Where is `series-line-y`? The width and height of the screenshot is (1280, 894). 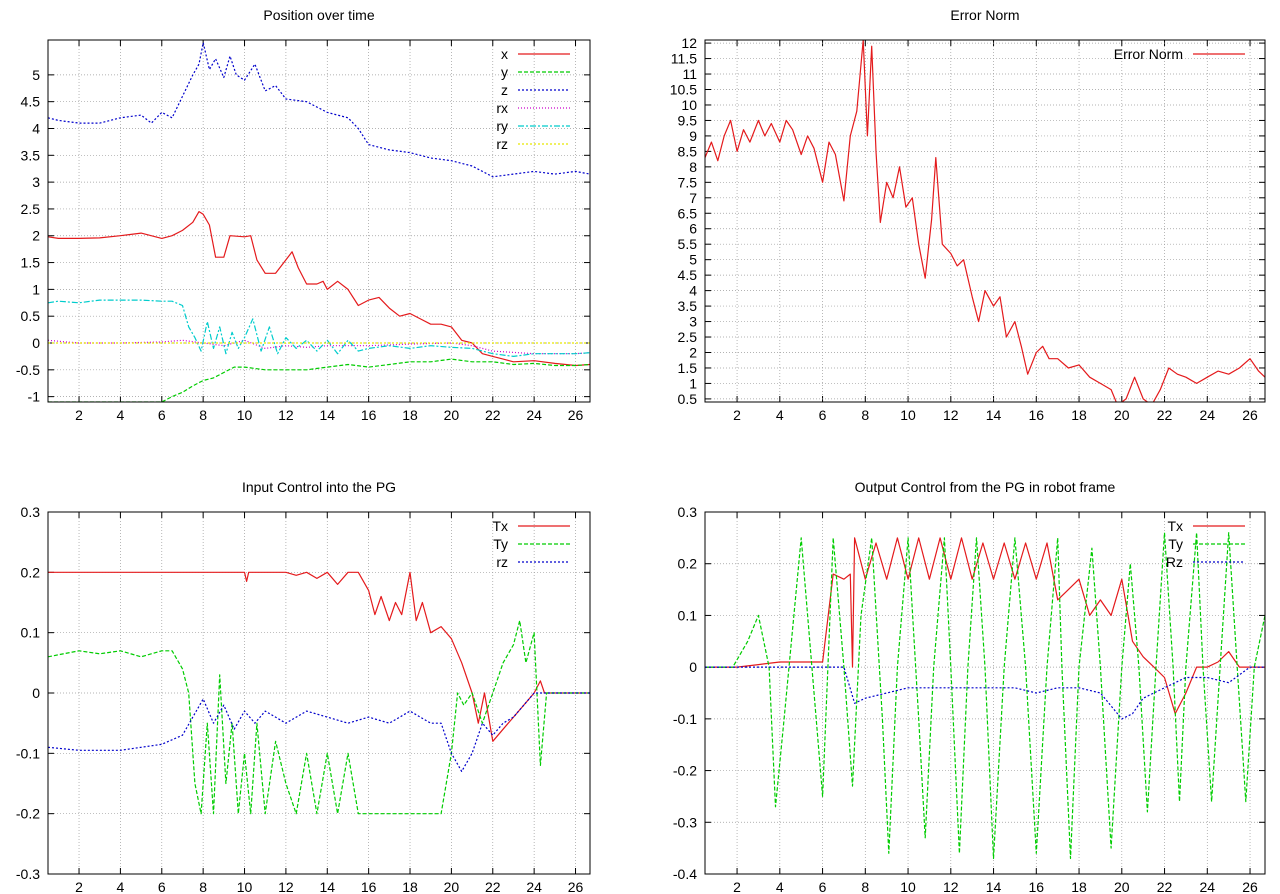 series-line-y is located at coordinates (319, 380).